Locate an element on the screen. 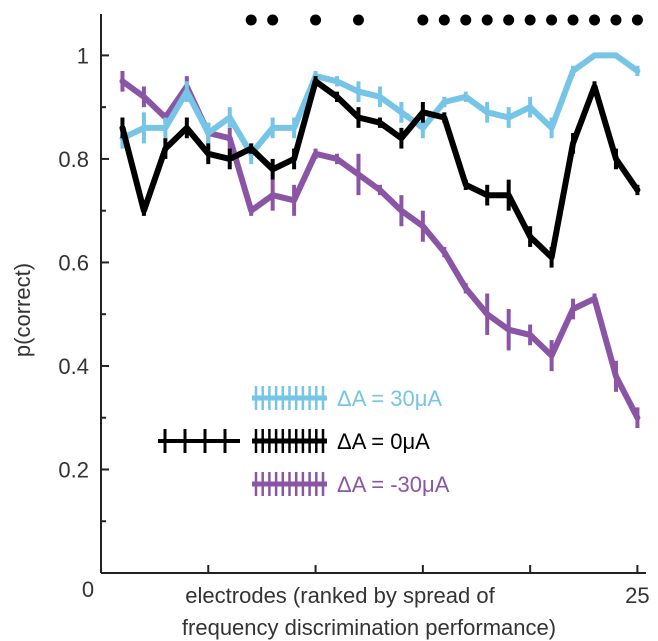  legend-entry: ΔA = 0μA is located at coordinates (341, 441).